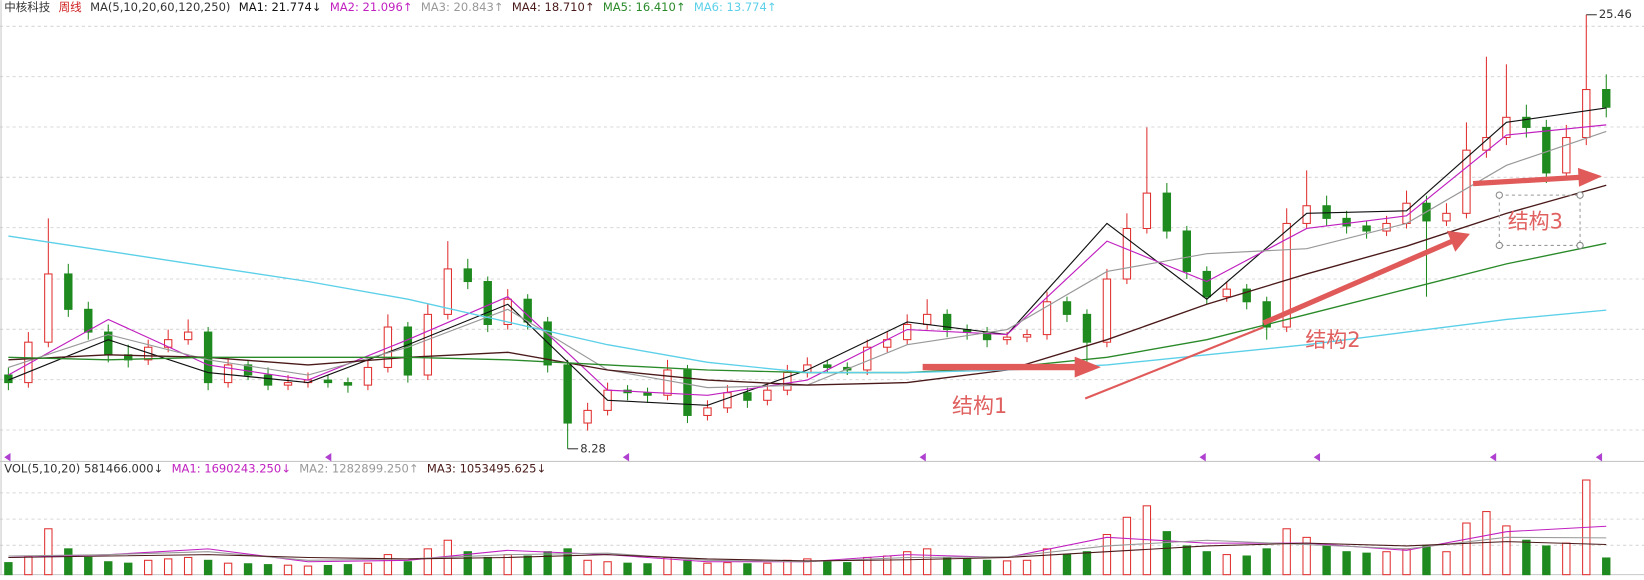 This screenshot has width=1644, height=580. I want to click on legend-text: MA4: 18.710↑, so click(553, 7).